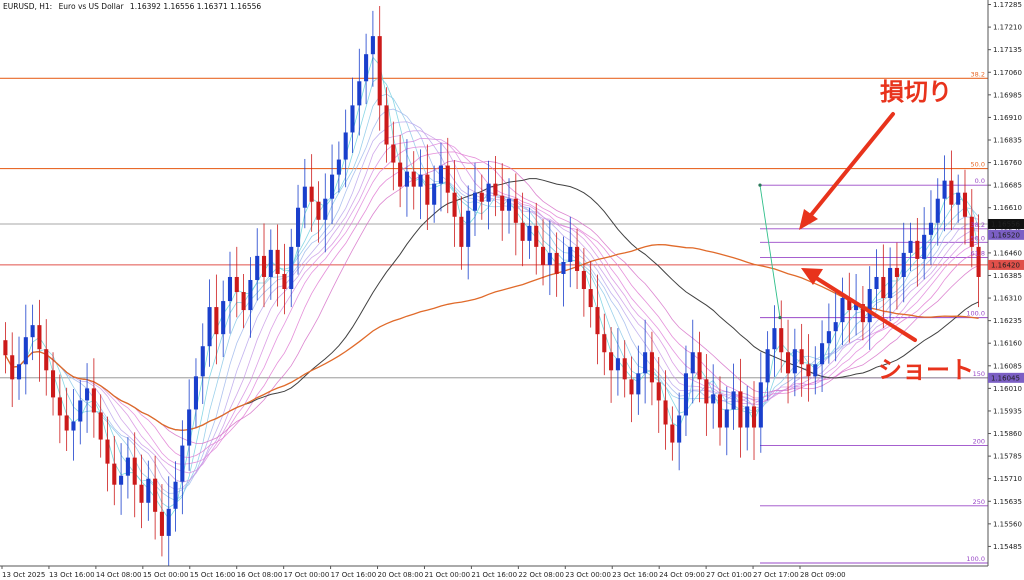 This screenshot has height=580, width=1024. I want to click on price-tag-label: 1.16045, so click(1005, 378).